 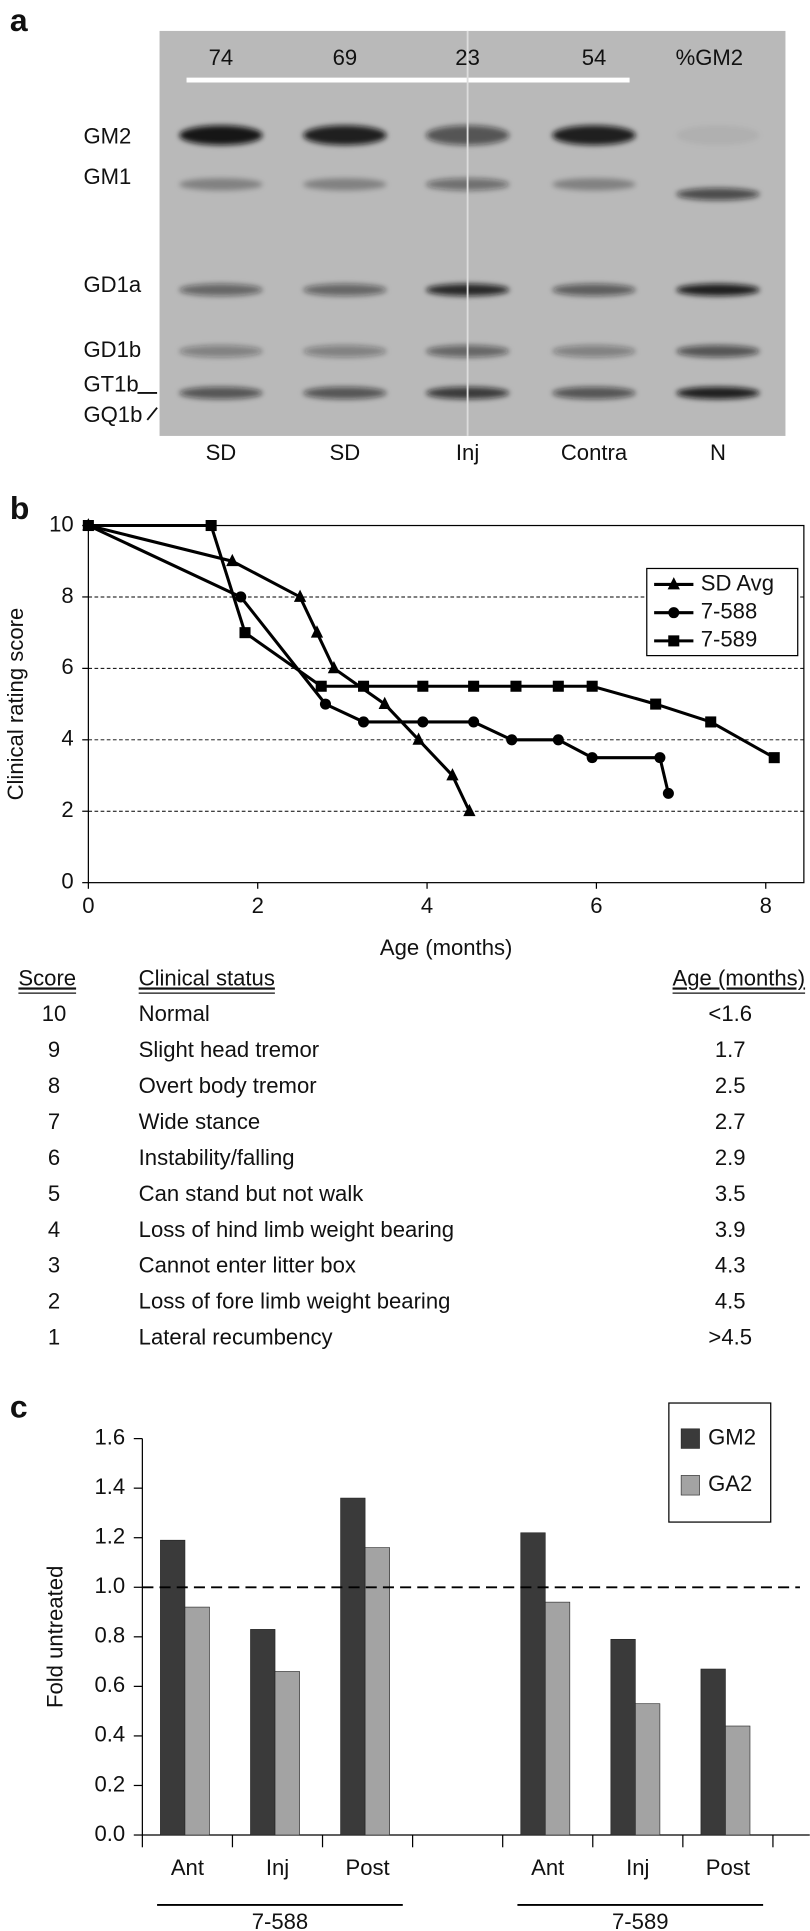 What do you see at coordinates (296, 1229) in the screenshot?
I see `table-cell: Loss of hind limb weight bearing` at bounding box center [296, 1229].